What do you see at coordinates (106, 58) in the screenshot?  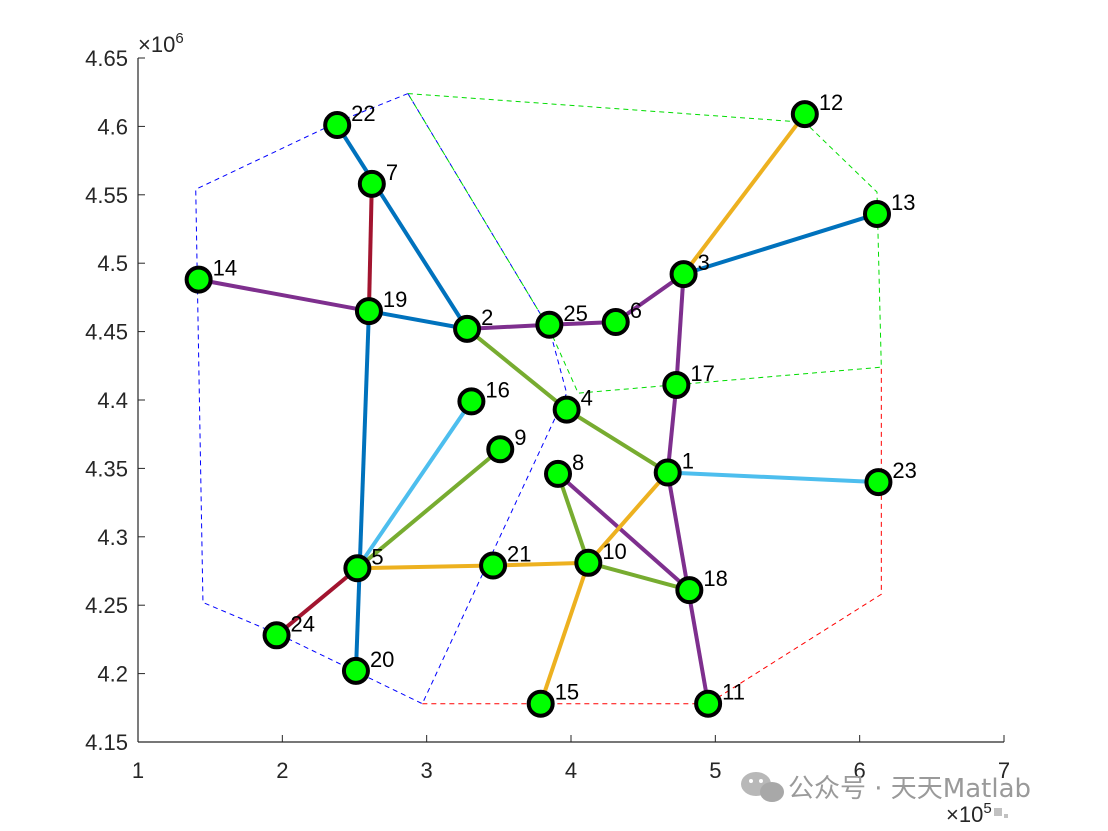 I see `y-tick-label: 4.65` at bounding box center [106, 58].